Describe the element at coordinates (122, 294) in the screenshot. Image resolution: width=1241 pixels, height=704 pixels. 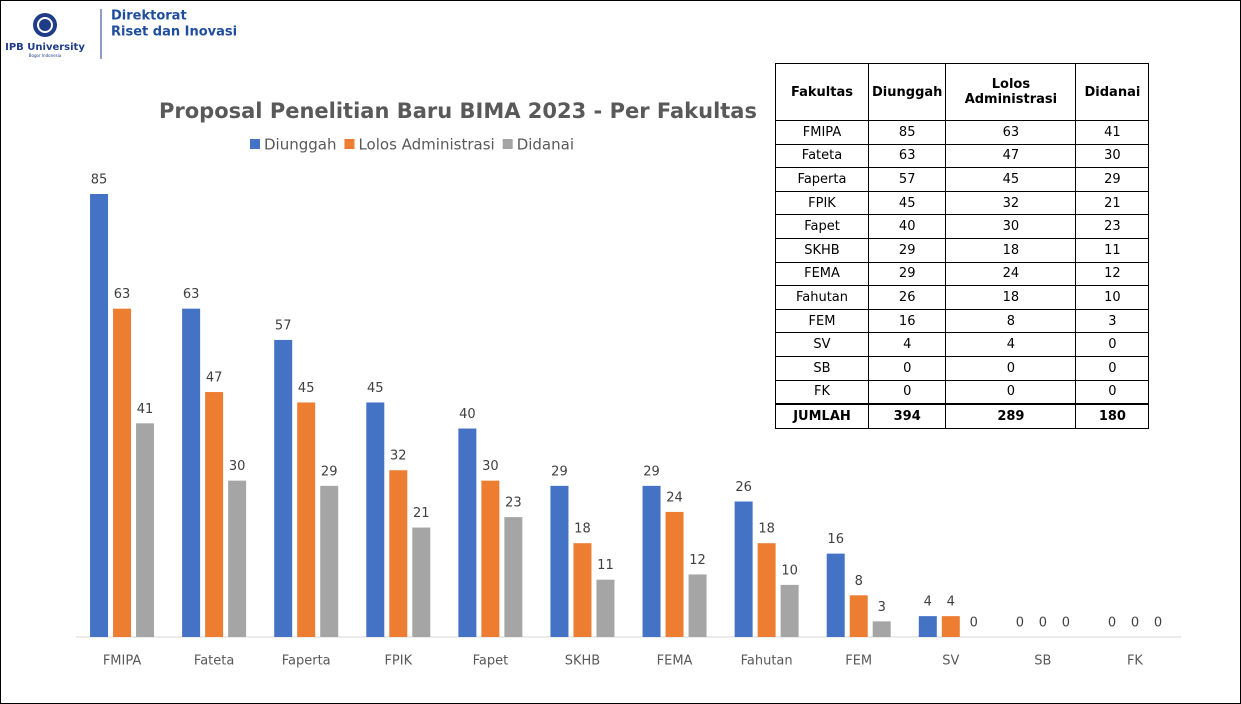
I see `data-label: 63` at that location.